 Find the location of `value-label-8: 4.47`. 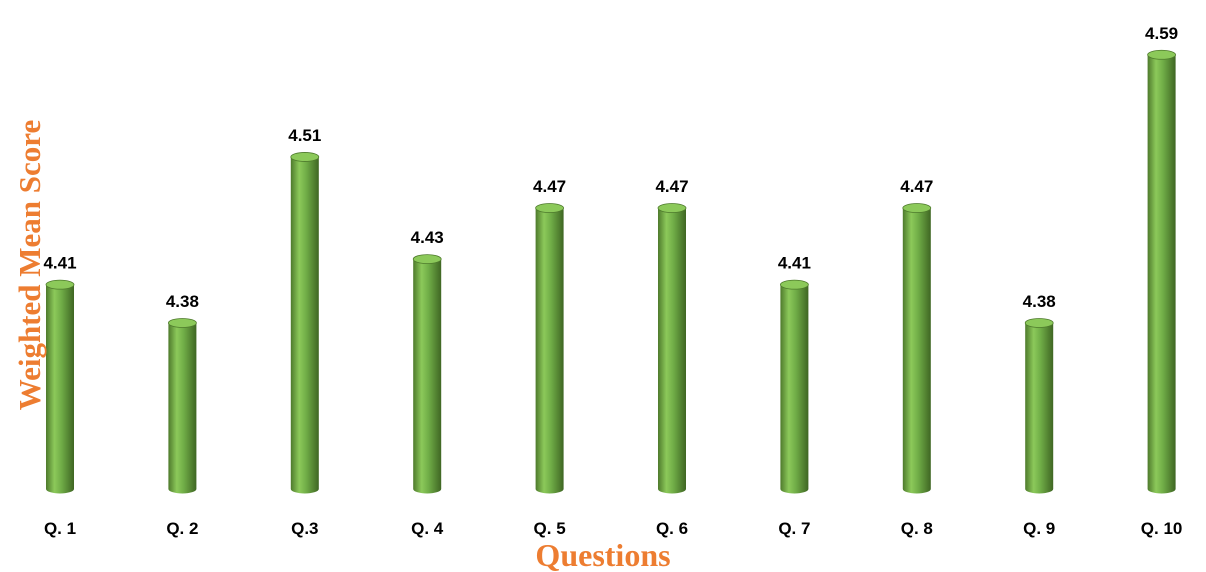

value-label-8: 4.47 is located at coordinates (916, 186).